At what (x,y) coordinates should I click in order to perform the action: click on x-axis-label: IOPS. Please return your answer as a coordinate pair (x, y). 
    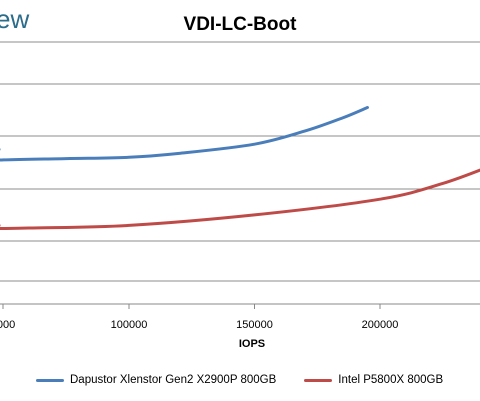
    Looking at the image, I should click on (252, 344).